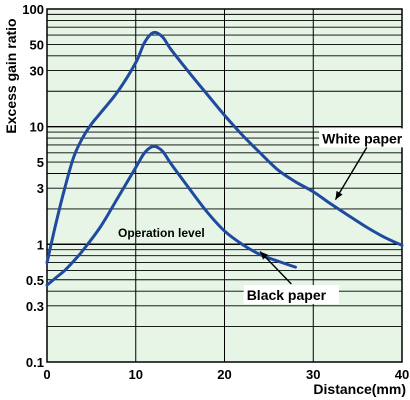  I want to click on y-tick-label: 1, so click(40, 244).